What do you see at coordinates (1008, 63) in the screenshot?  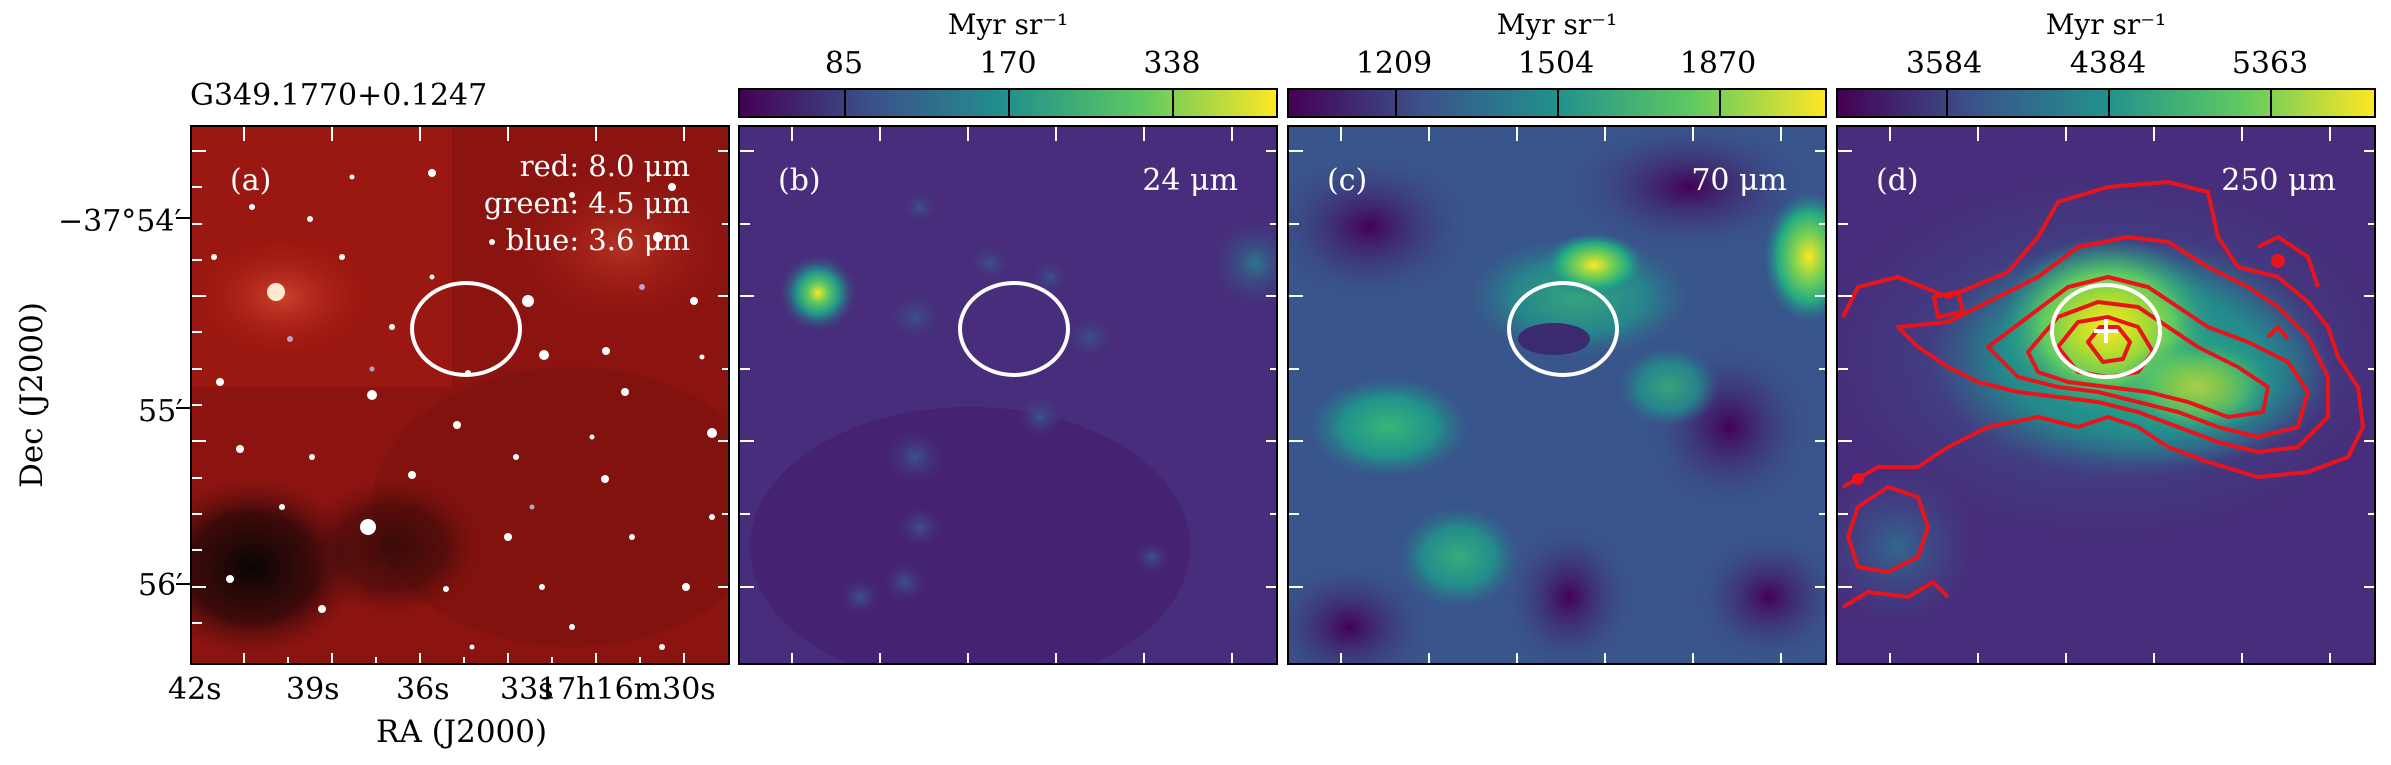 I see `colorbar-tick-b: 170` at bounding box center [1008, 63].